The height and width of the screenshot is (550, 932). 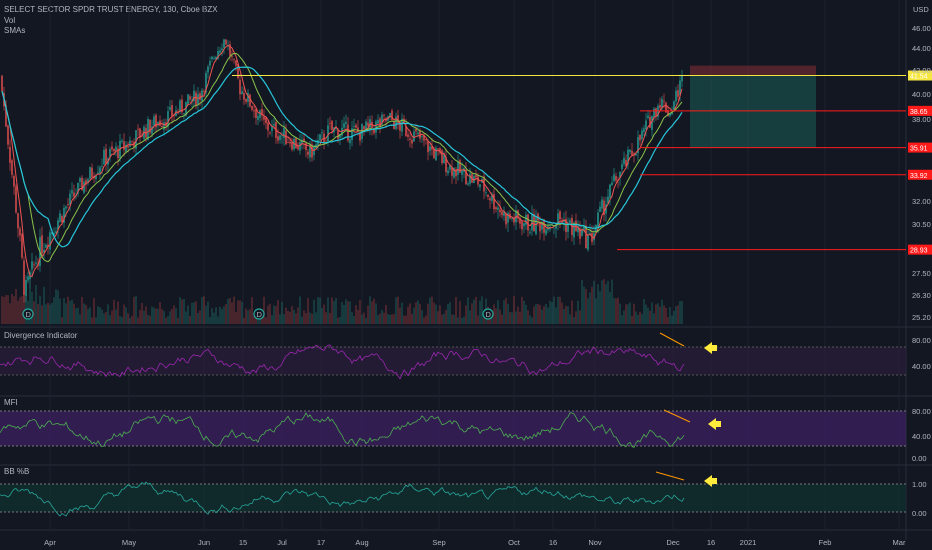 What do you see at coordinates (921, 436) in the screenshot?
I see `indicator-tick-label: 40.00` at bounding box center [921, 436].